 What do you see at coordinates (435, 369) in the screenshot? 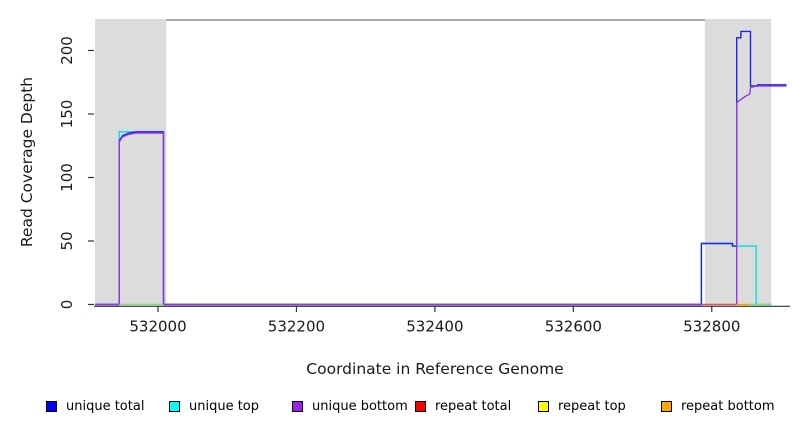
I see `x-axis-title: Coordinate in Reference Genome` at bounding box center [435, 369].